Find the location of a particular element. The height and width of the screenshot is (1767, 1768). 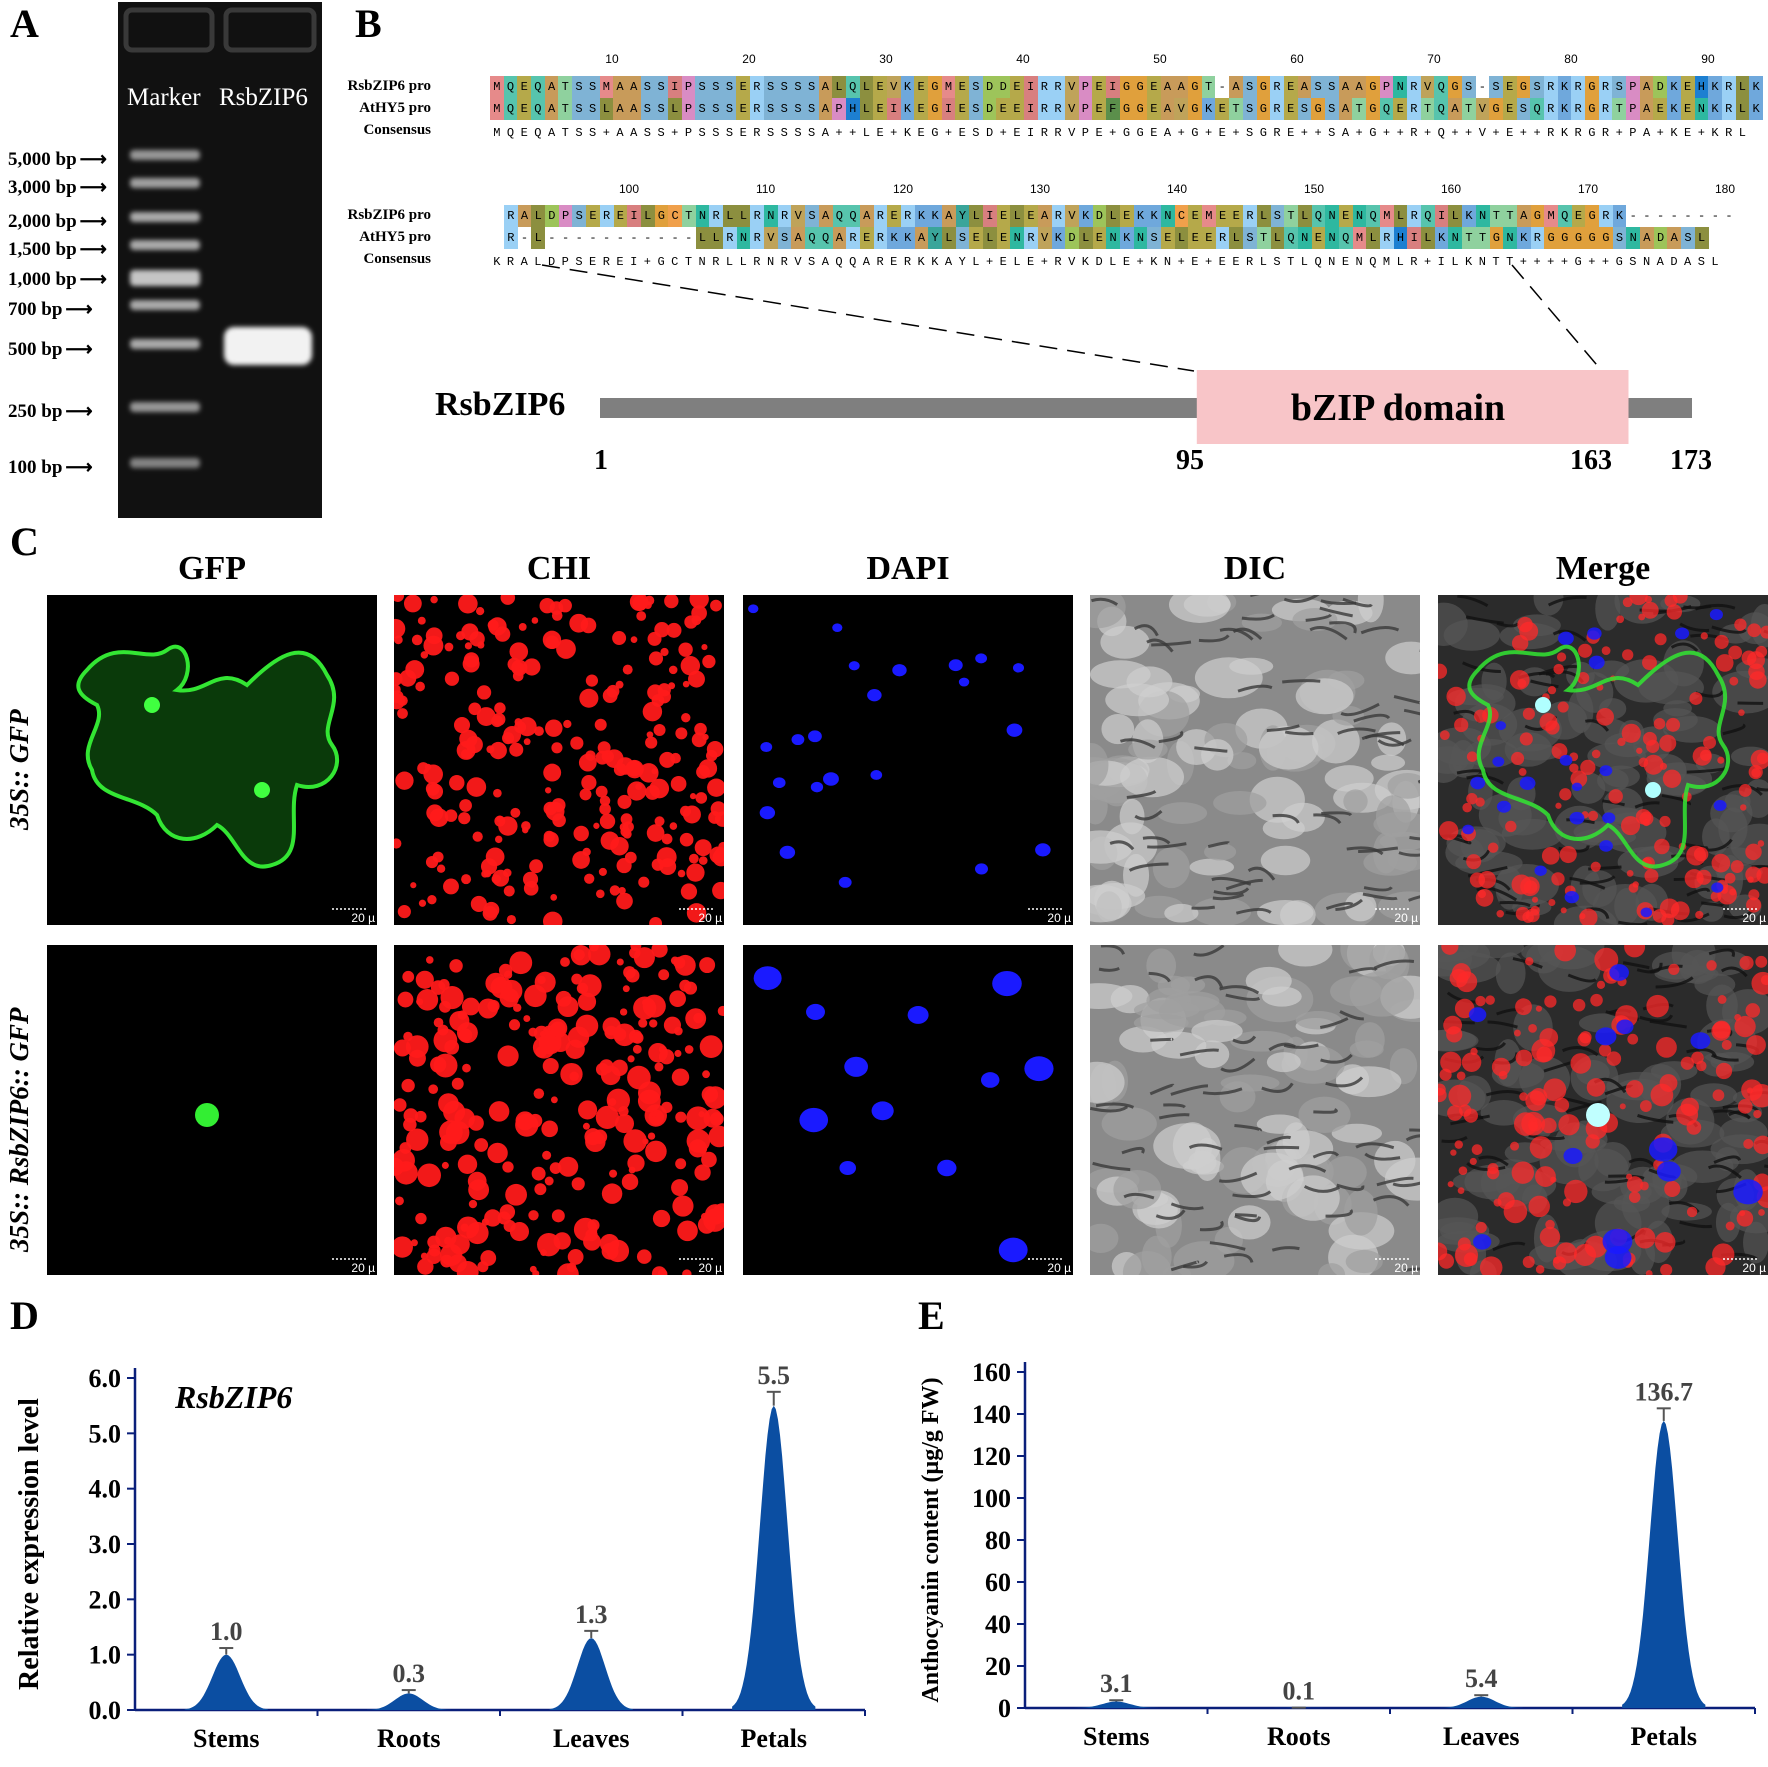

ruler-tick-label: 100 is located at coordinates (629, 189).